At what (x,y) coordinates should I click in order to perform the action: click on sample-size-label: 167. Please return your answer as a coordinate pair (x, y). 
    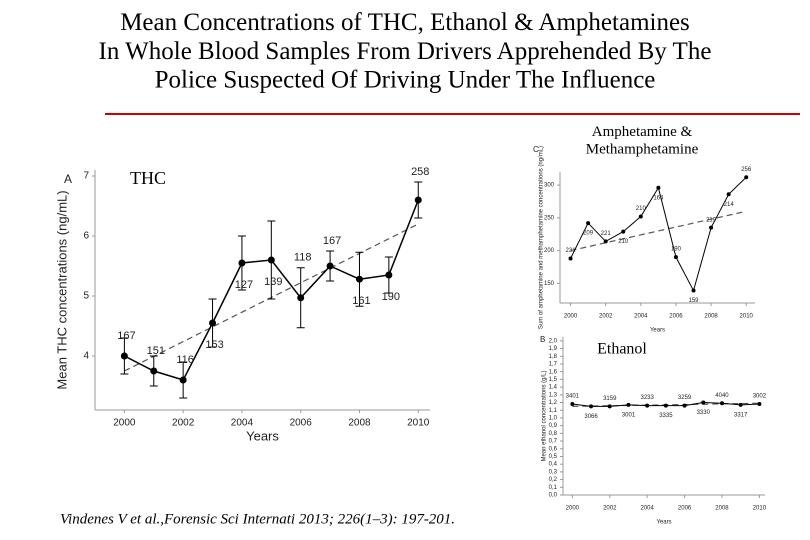
    Looking at the image, I should click on (126, 336).